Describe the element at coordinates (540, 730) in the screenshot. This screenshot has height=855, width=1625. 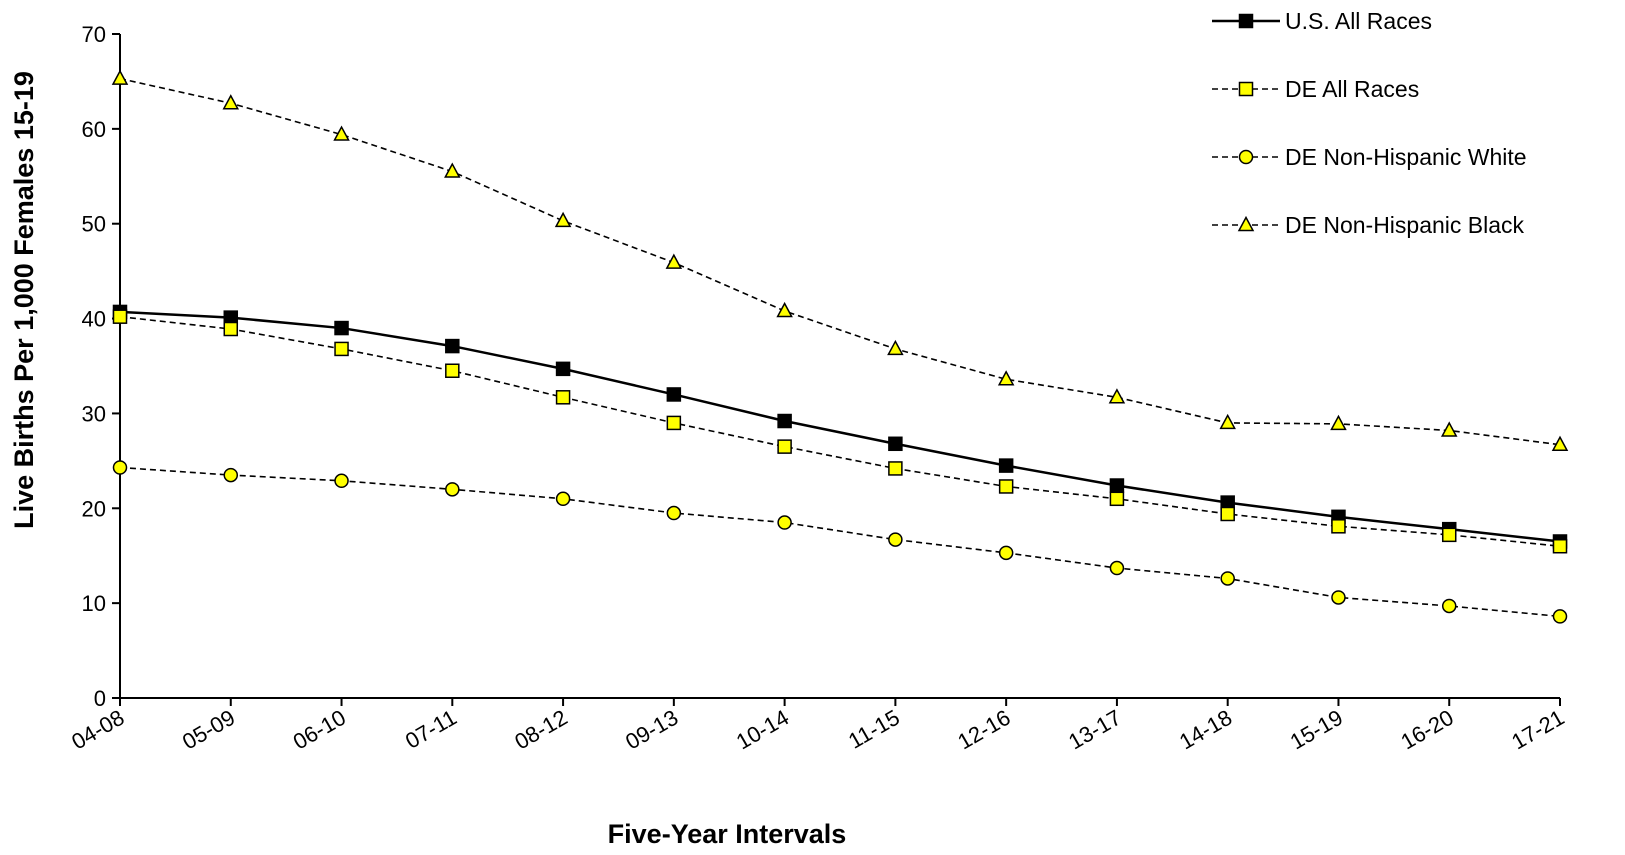
I see `x-tick-label: 08-12` at that location.